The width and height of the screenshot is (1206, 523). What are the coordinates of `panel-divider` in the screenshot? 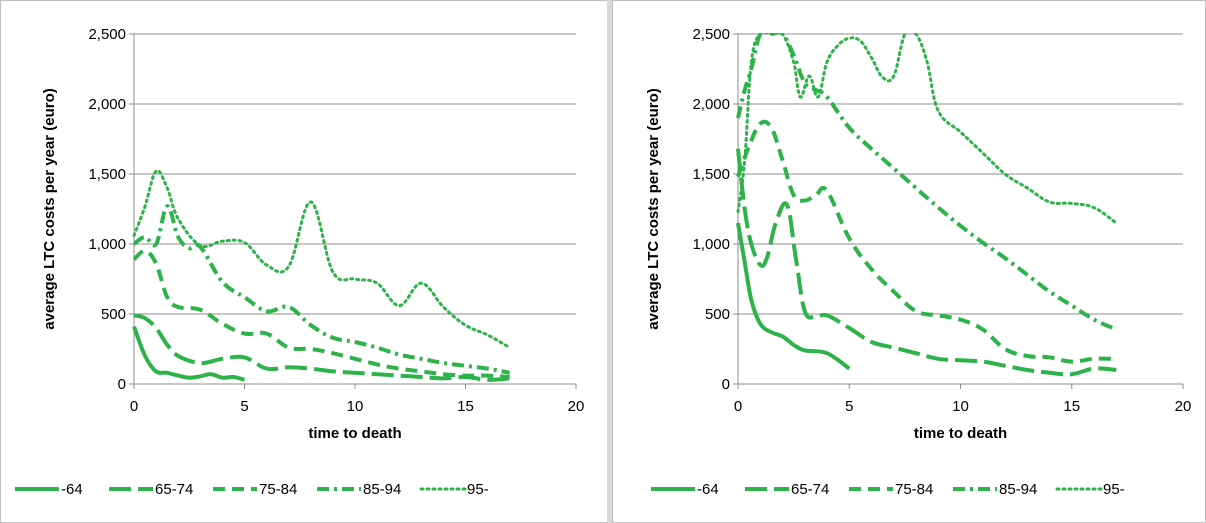 It's located at (609, 261).